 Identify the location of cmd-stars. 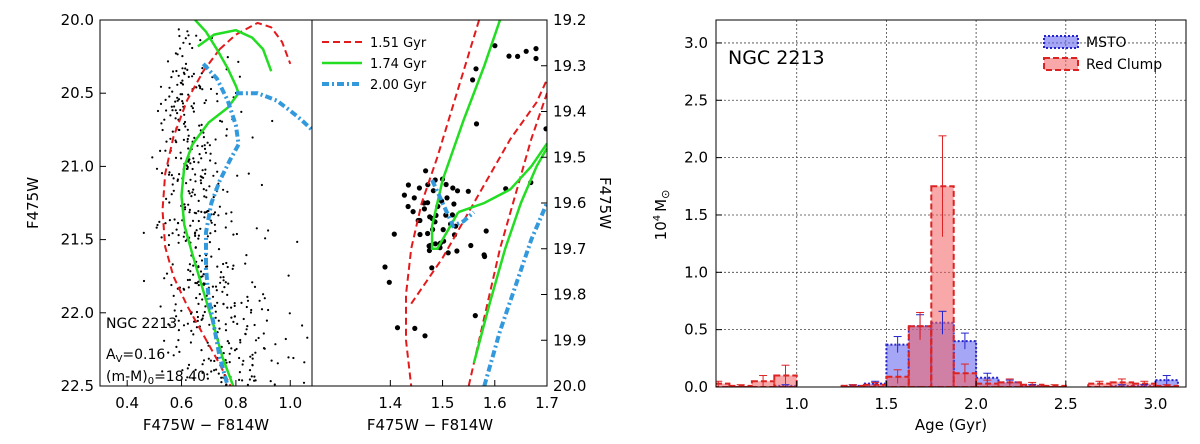
(225, 207).